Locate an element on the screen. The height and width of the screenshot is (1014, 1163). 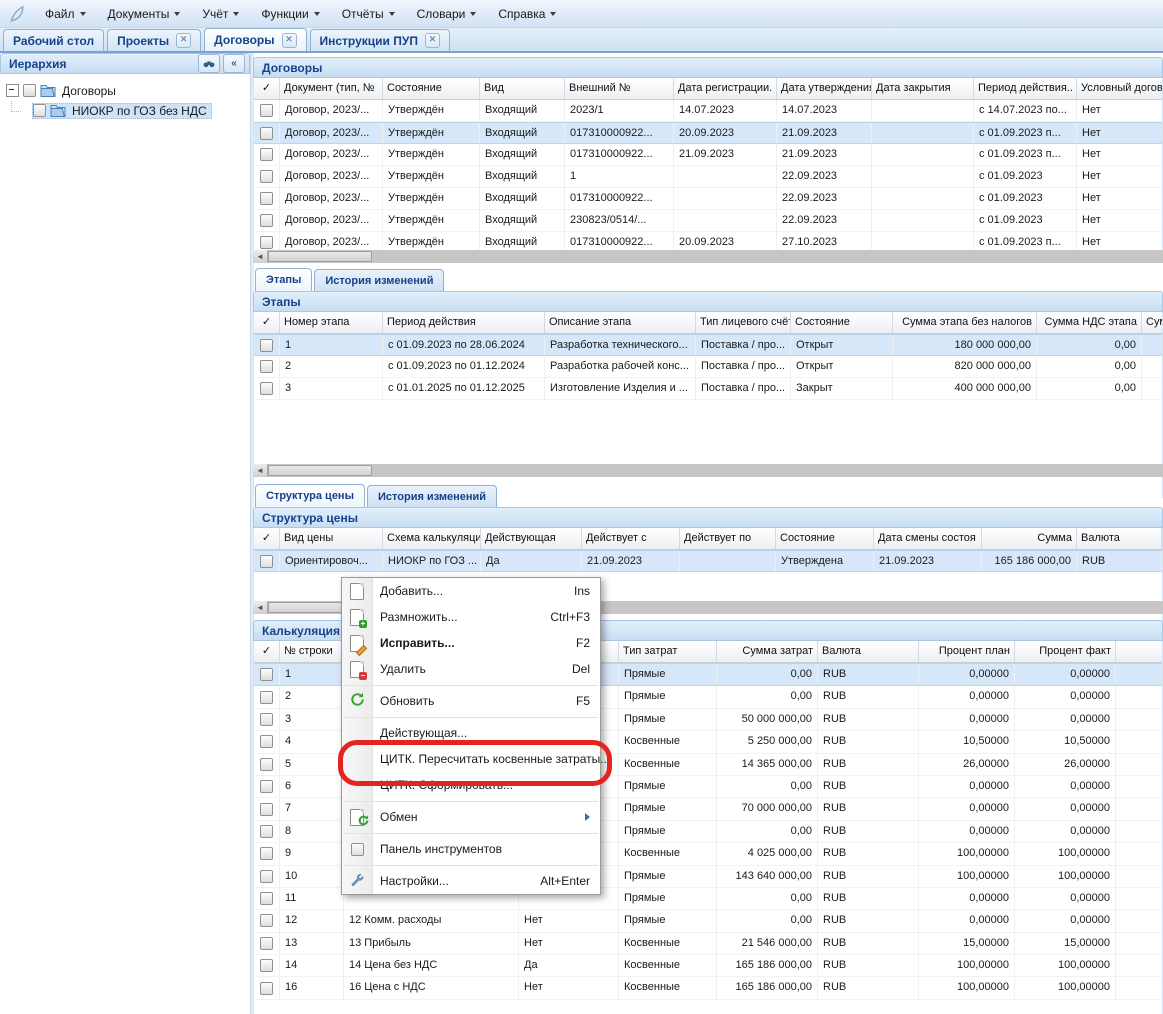
binoculars-icon is located at coordinates (209, 63).